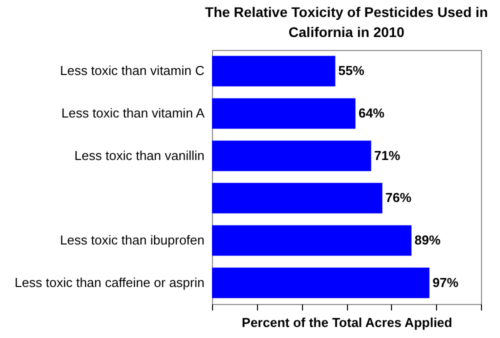  Describe the element at coordinates (398, 198) in the screenshot. I see `data-label: 76%` at that location.